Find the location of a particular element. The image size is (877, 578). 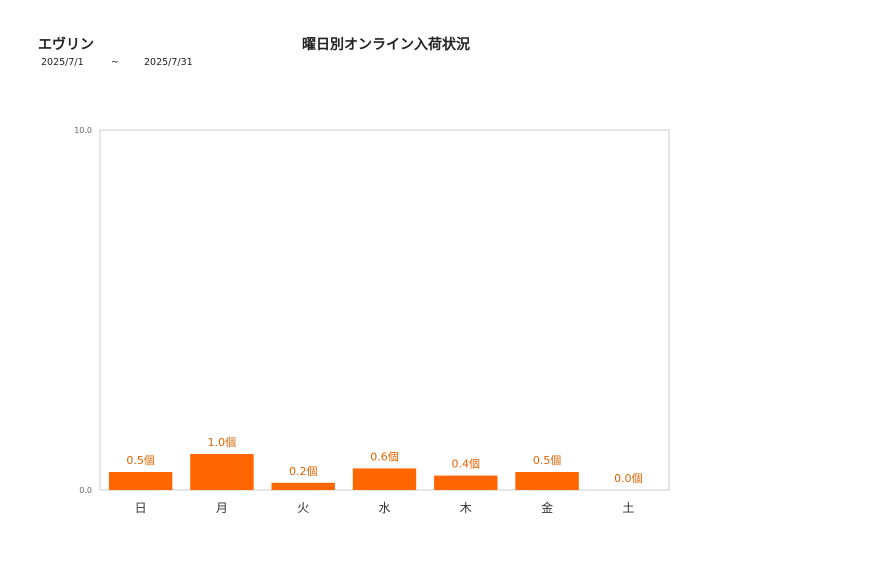

data-label: 1.0個 is located at coordinates (222, 442).